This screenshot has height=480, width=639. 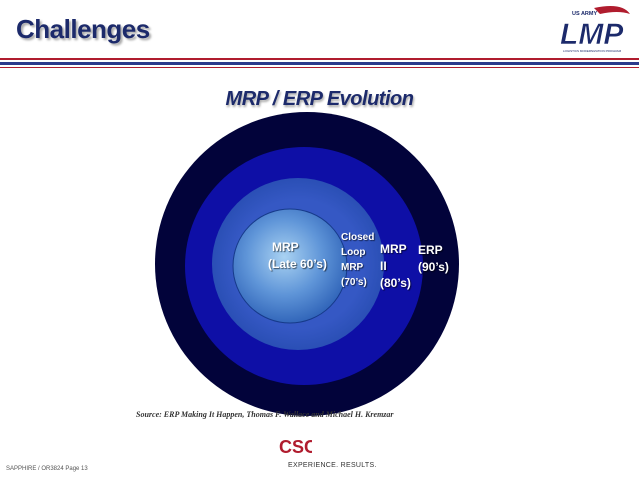 What do you see at coordinates (319, 99) in the screenshot?
I see `diagram-title: MRP / ERP Evolution` at bounding box center [319, 99].